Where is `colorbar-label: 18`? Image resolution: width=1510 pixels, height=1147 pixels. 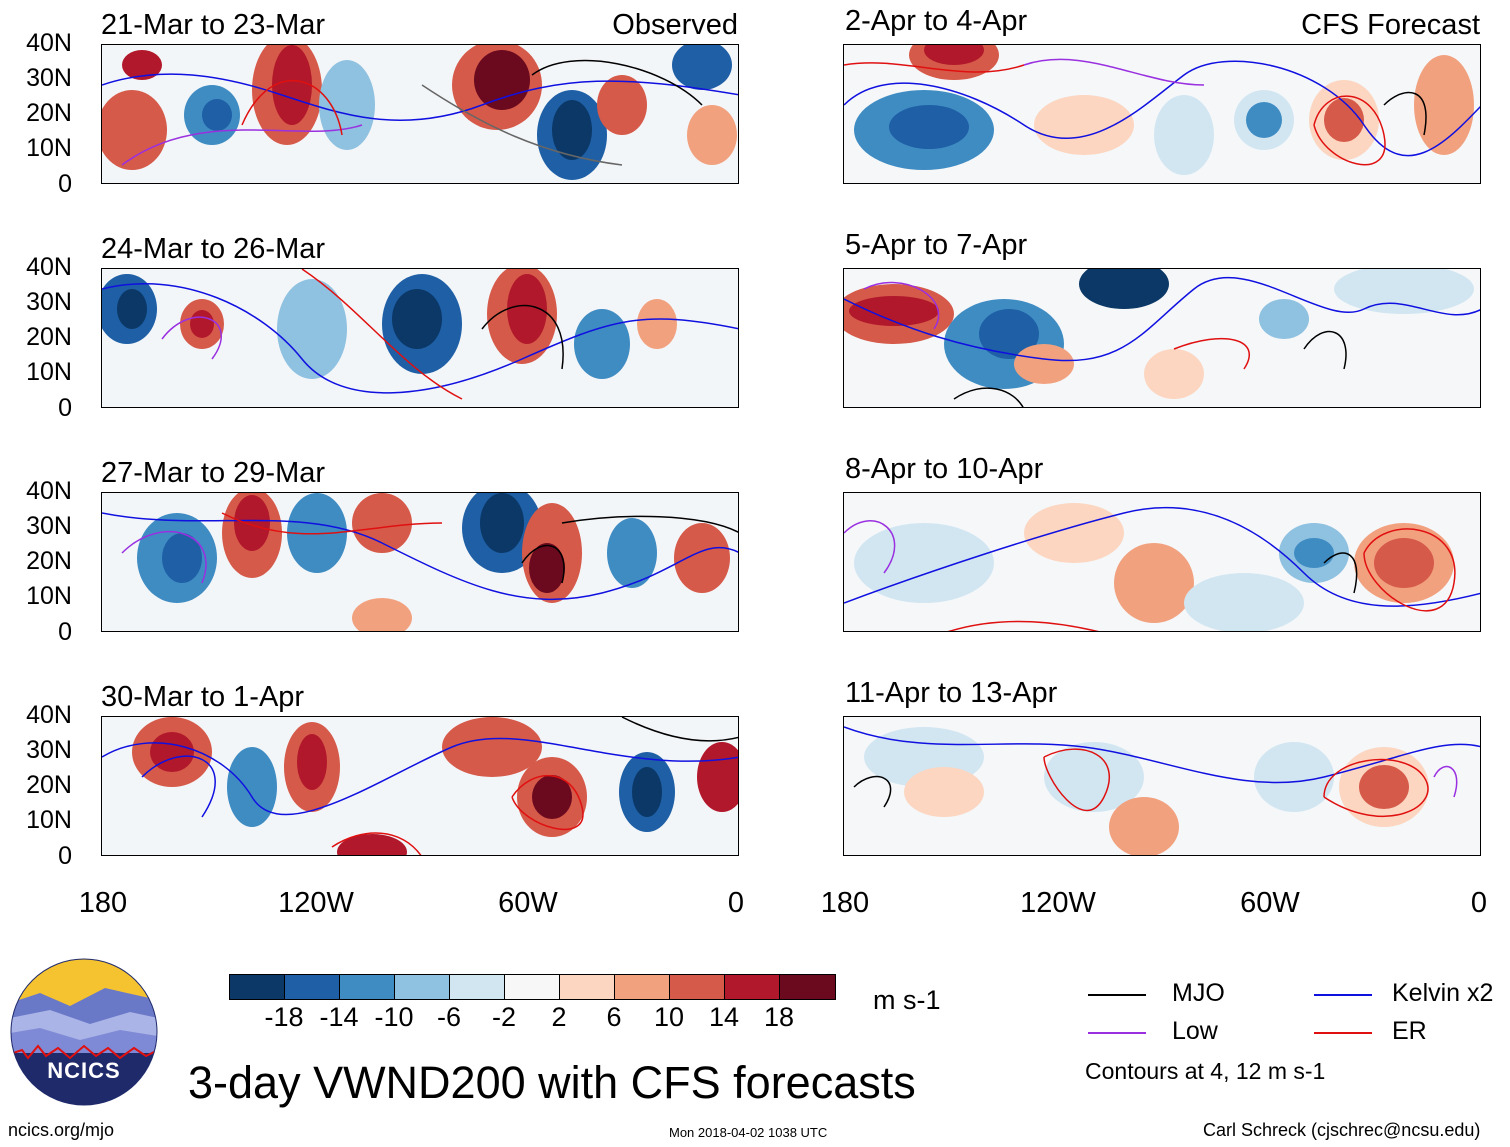
colorbar-label: 18 is located at coordinates (779, 1017).